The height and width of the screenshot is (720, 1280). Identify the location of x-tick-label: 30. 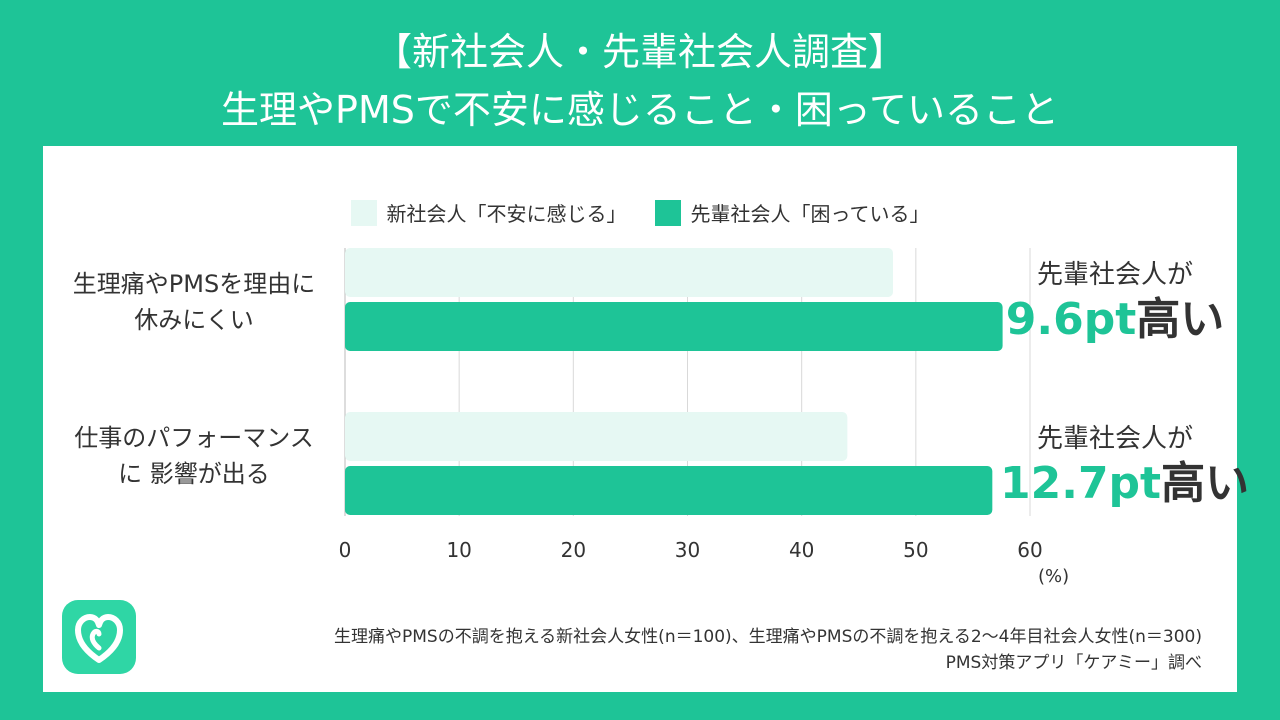
(687, 550).